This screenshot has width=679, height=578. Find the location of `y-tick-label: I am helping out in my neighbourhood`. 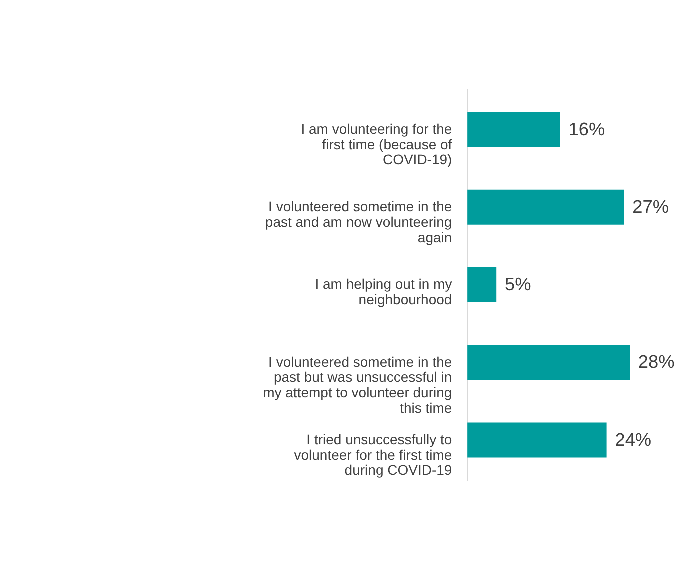

y-tick-label: I am helping out in my neighbourhood is located at coordinates (383, 292).